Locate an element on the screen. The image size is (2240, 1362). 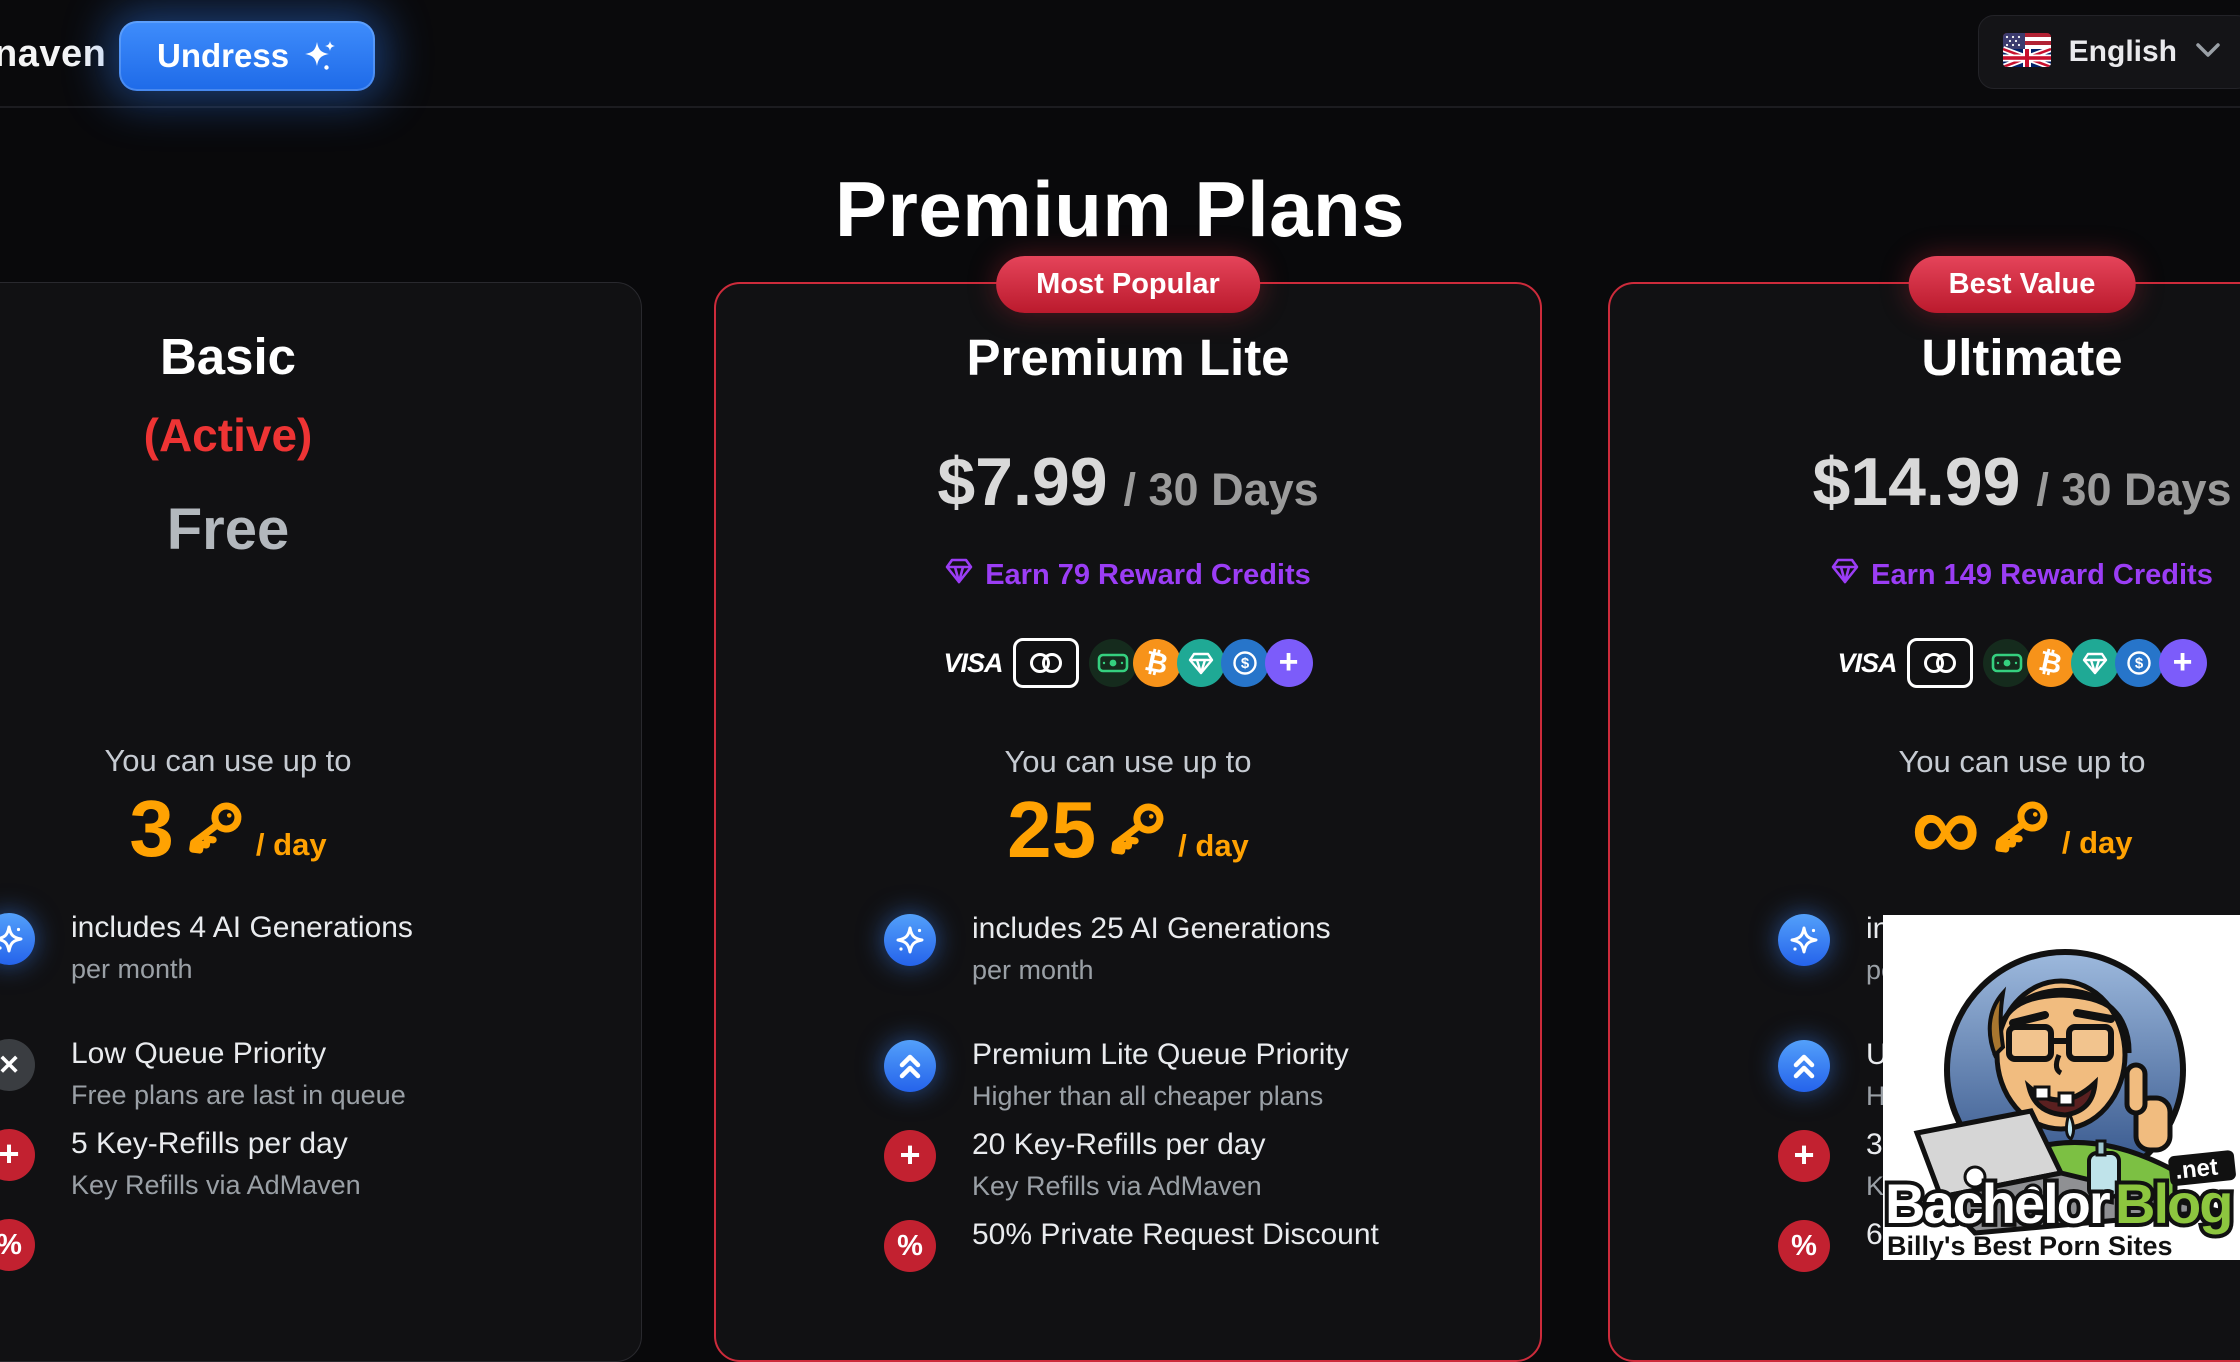
feature-text: includes 4 AI Generations per month is located at coordinates (242, 948).